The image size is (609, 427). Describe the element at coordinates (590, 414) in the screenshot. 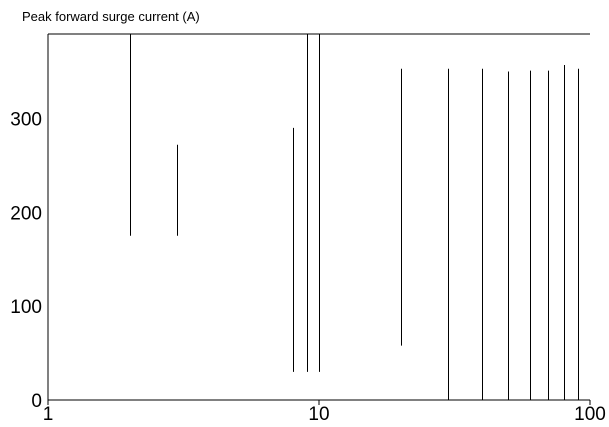

I see `x-tick-label: 100` at that location.